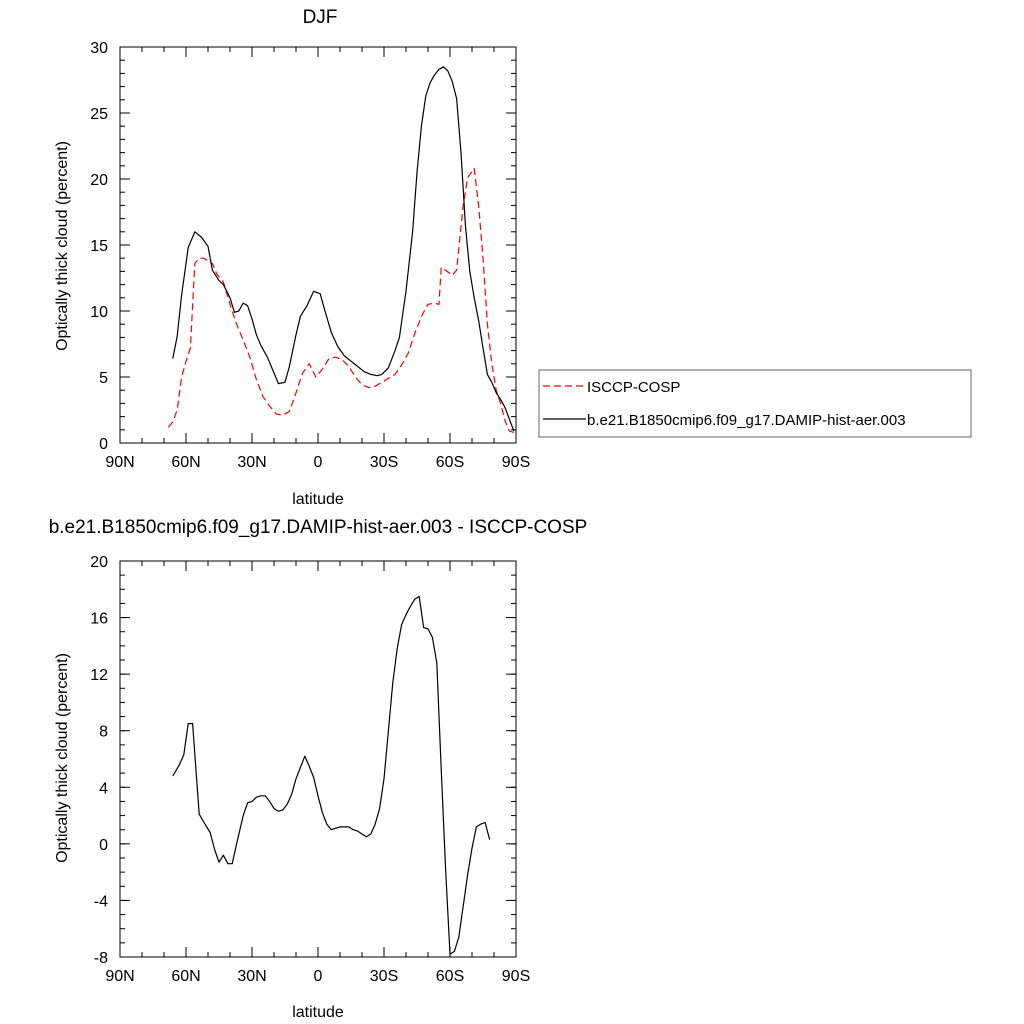 The width and height of the screenshot is (1024, 1024). I want to click on y-tick-label: 5, so click(103, 378).